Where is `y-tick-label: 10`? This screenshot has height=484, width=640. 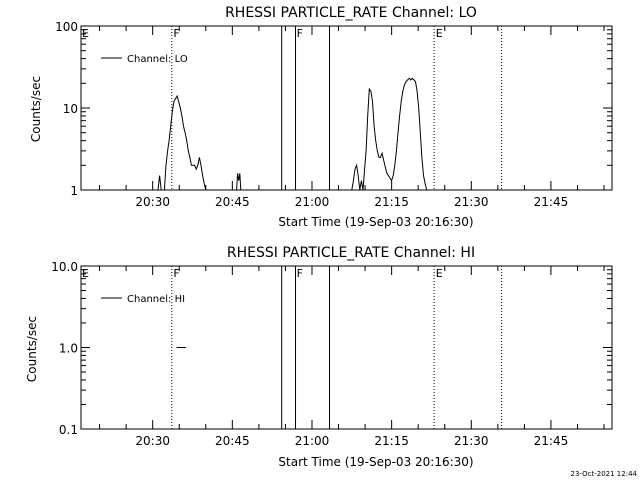 y-tick-label: 10 is located at coordinates (70, 109).